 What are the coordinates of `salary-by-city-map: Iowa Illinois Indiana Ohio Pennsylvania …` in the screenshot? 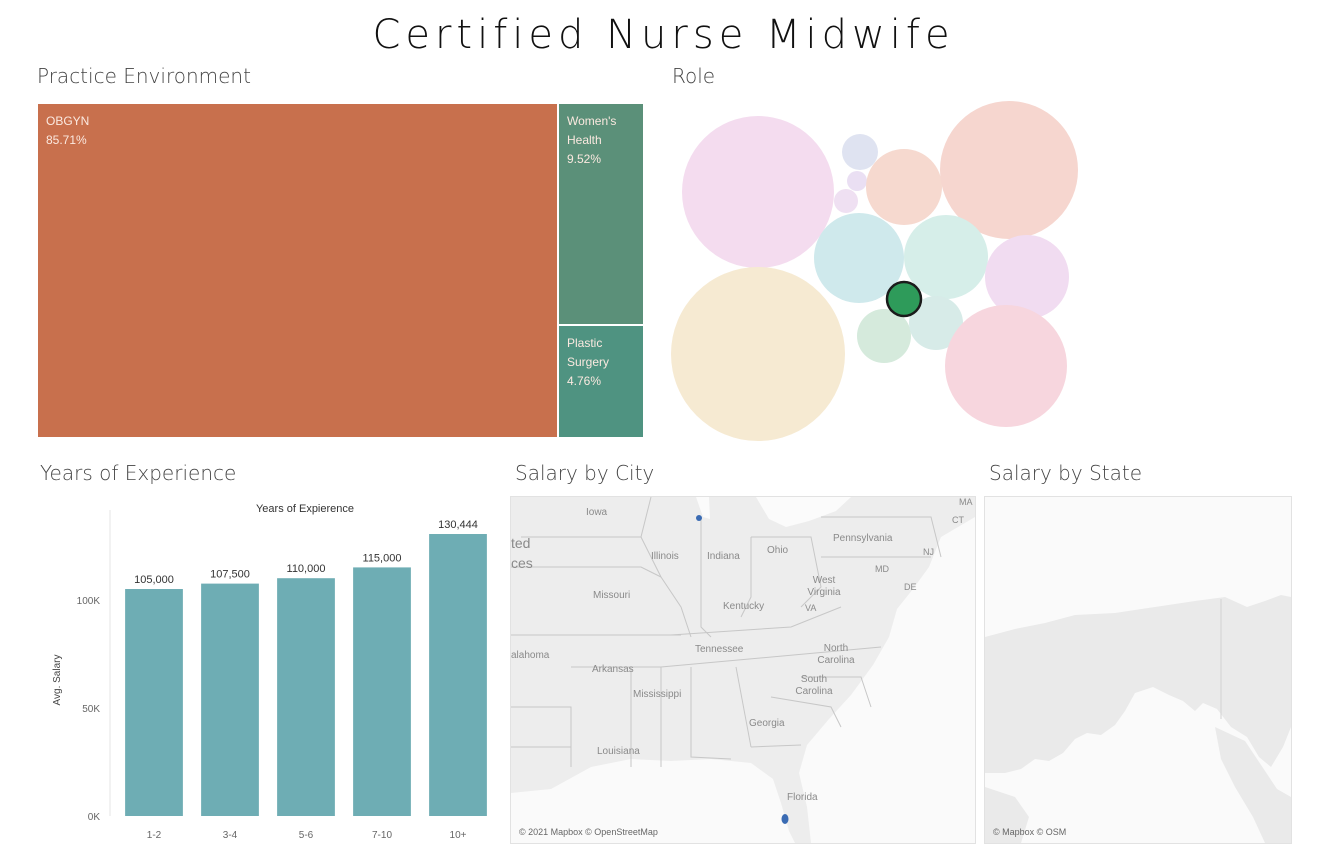 It's located at (743, 670).